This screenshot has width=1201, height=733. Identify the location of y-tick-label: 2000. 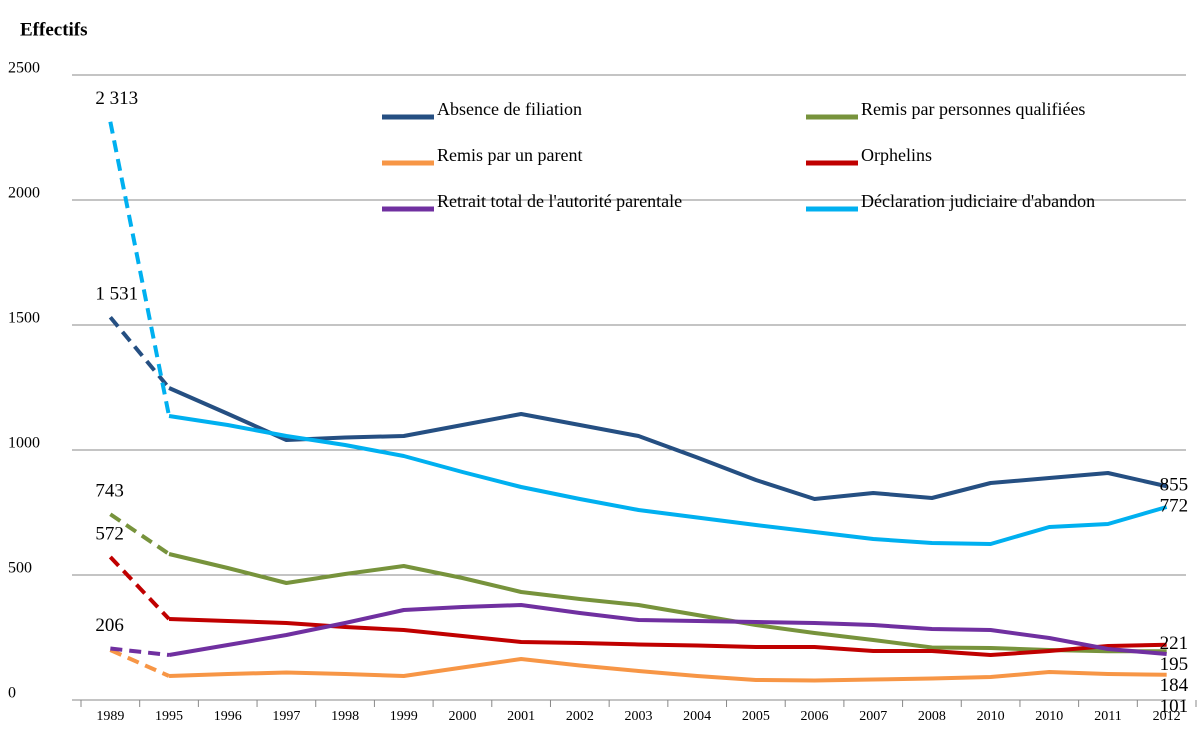
(24, 193).